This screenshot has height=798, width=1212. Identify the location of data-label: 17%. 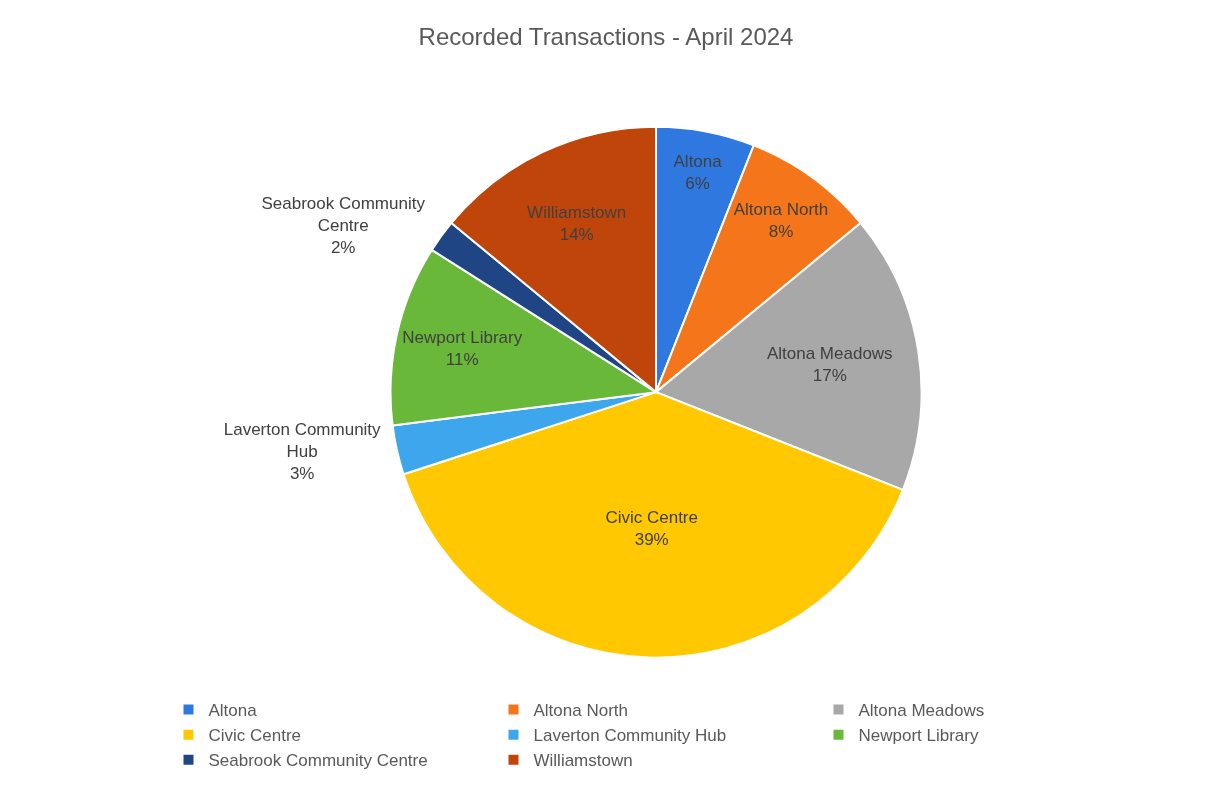
(829, 376).